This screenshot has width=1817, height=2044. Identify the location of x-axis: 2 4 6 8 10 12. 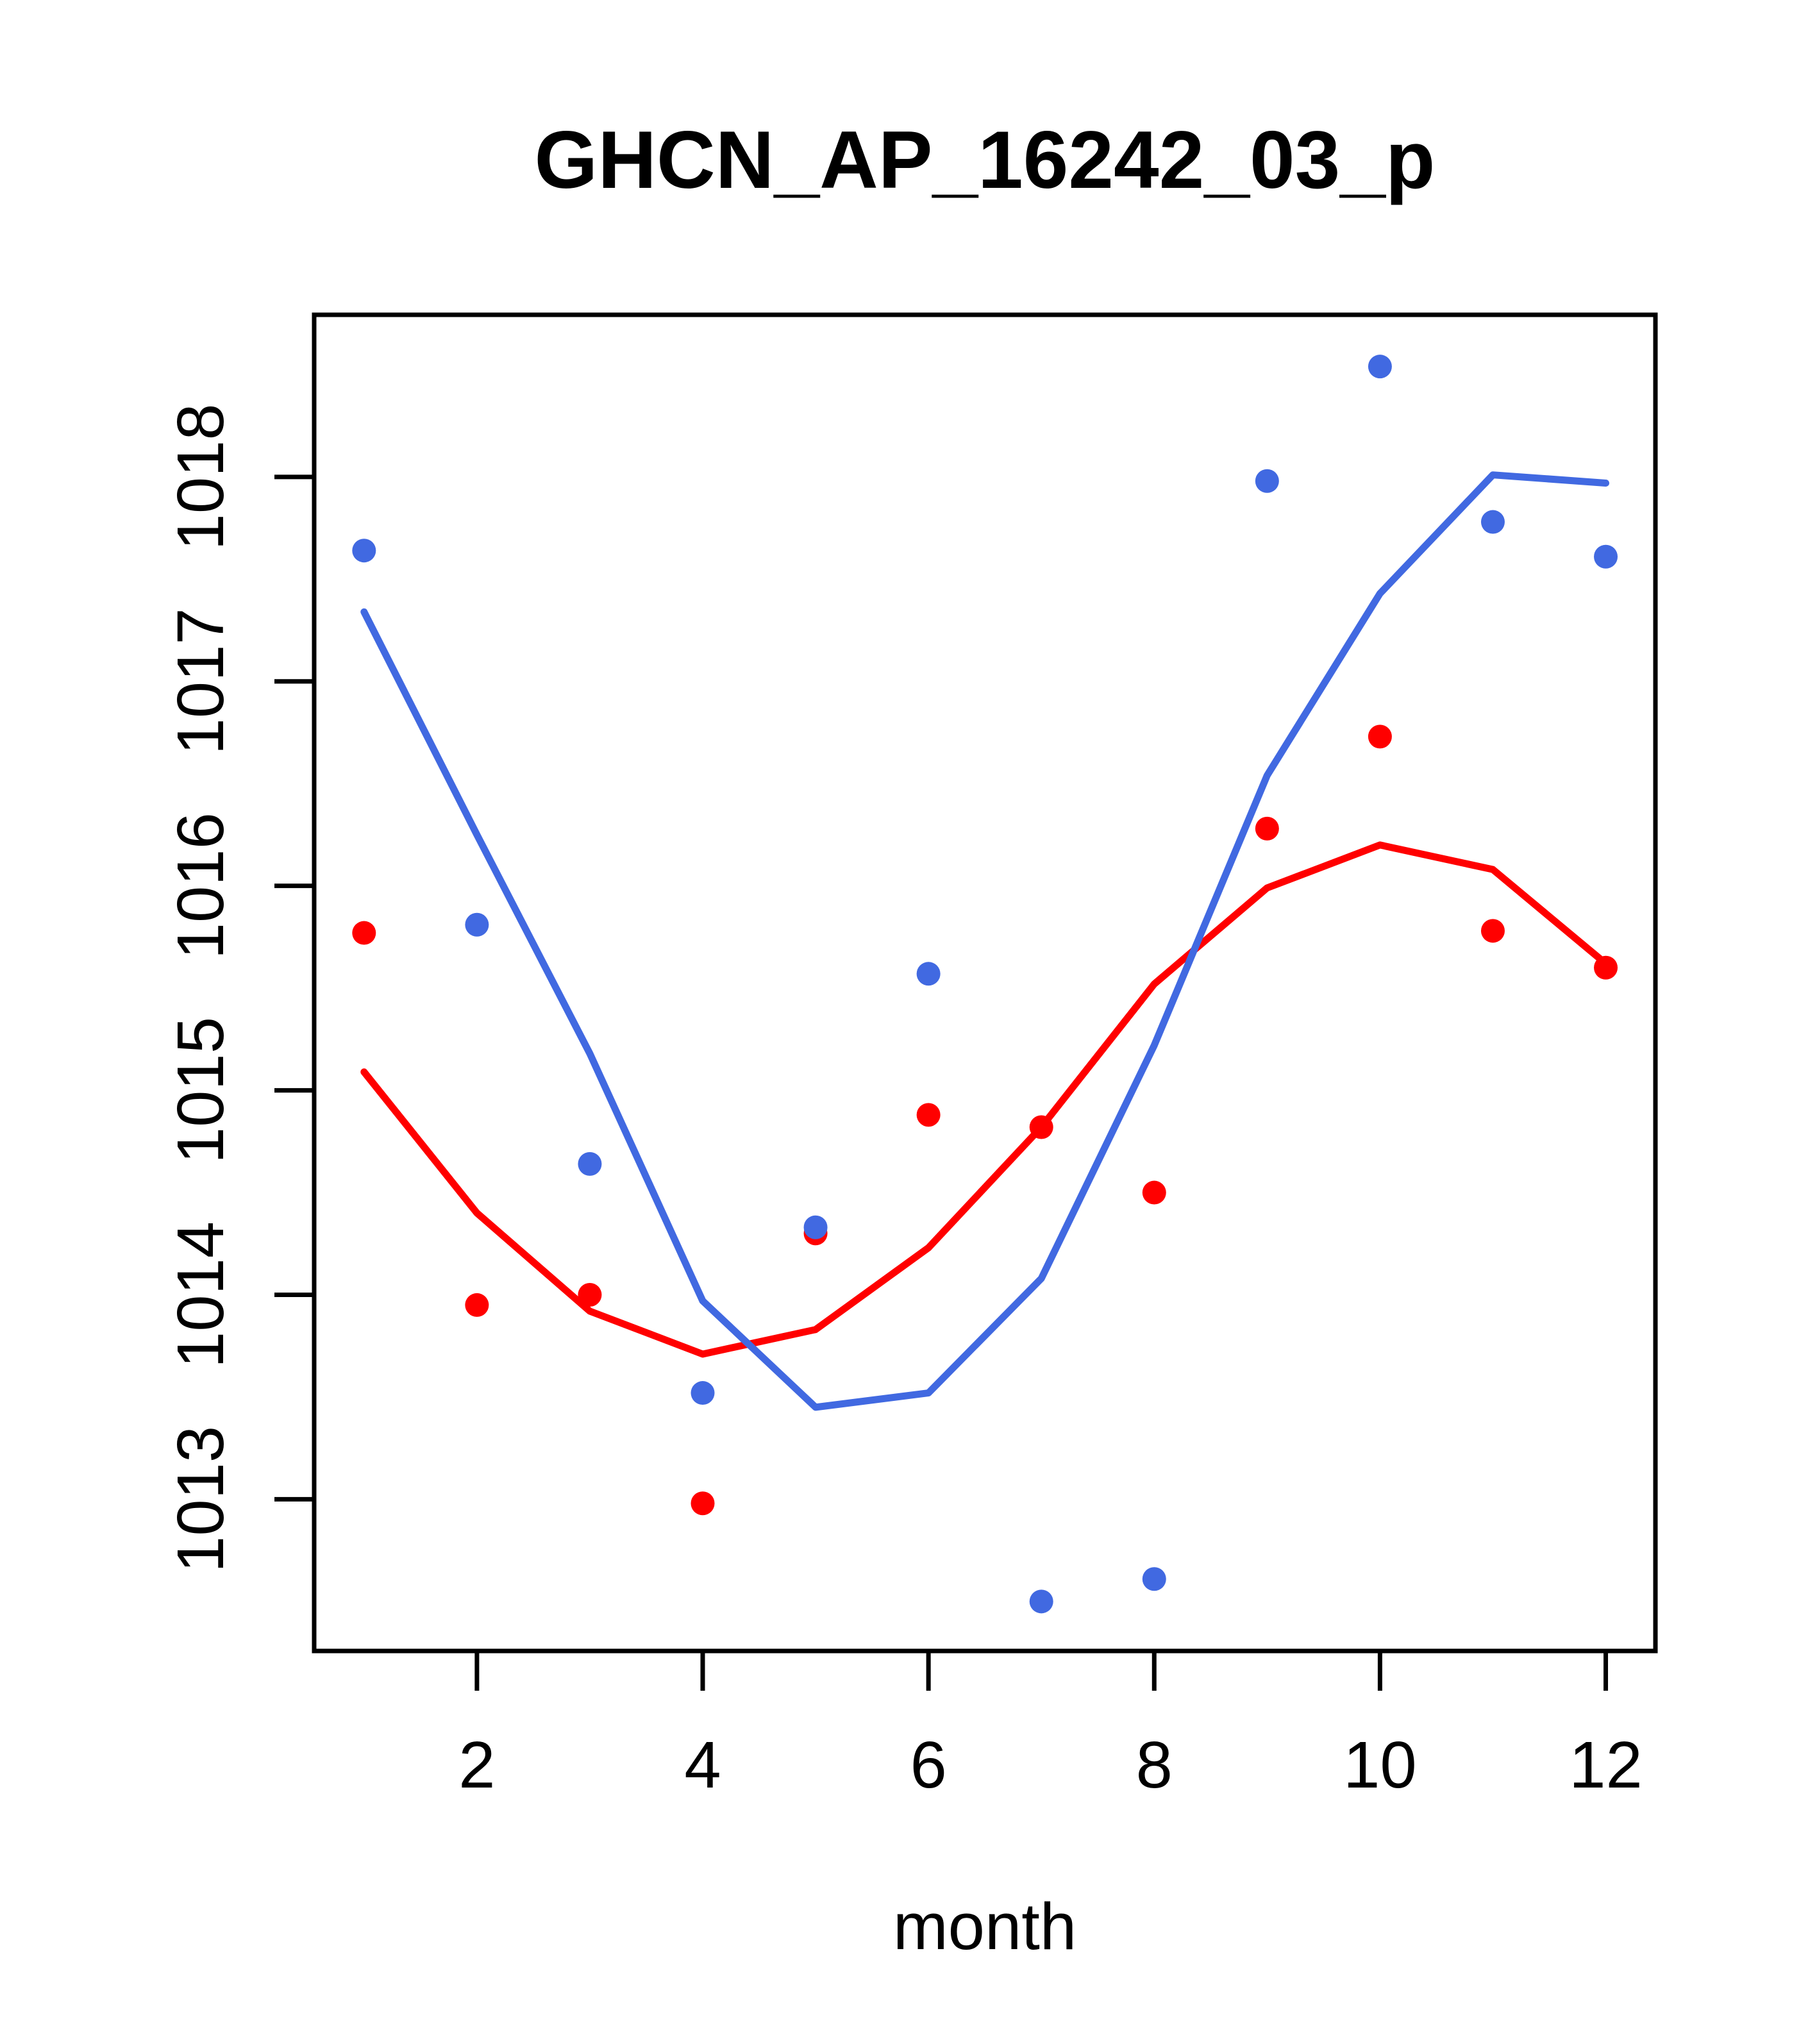
(1050, 1727).